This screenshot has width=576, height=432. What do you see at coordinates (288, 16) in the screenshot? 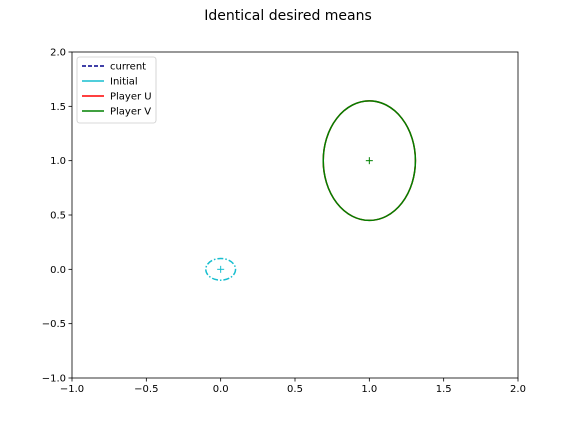
I see `chart-title: Identical desired means` at bounding box center [288, 16].